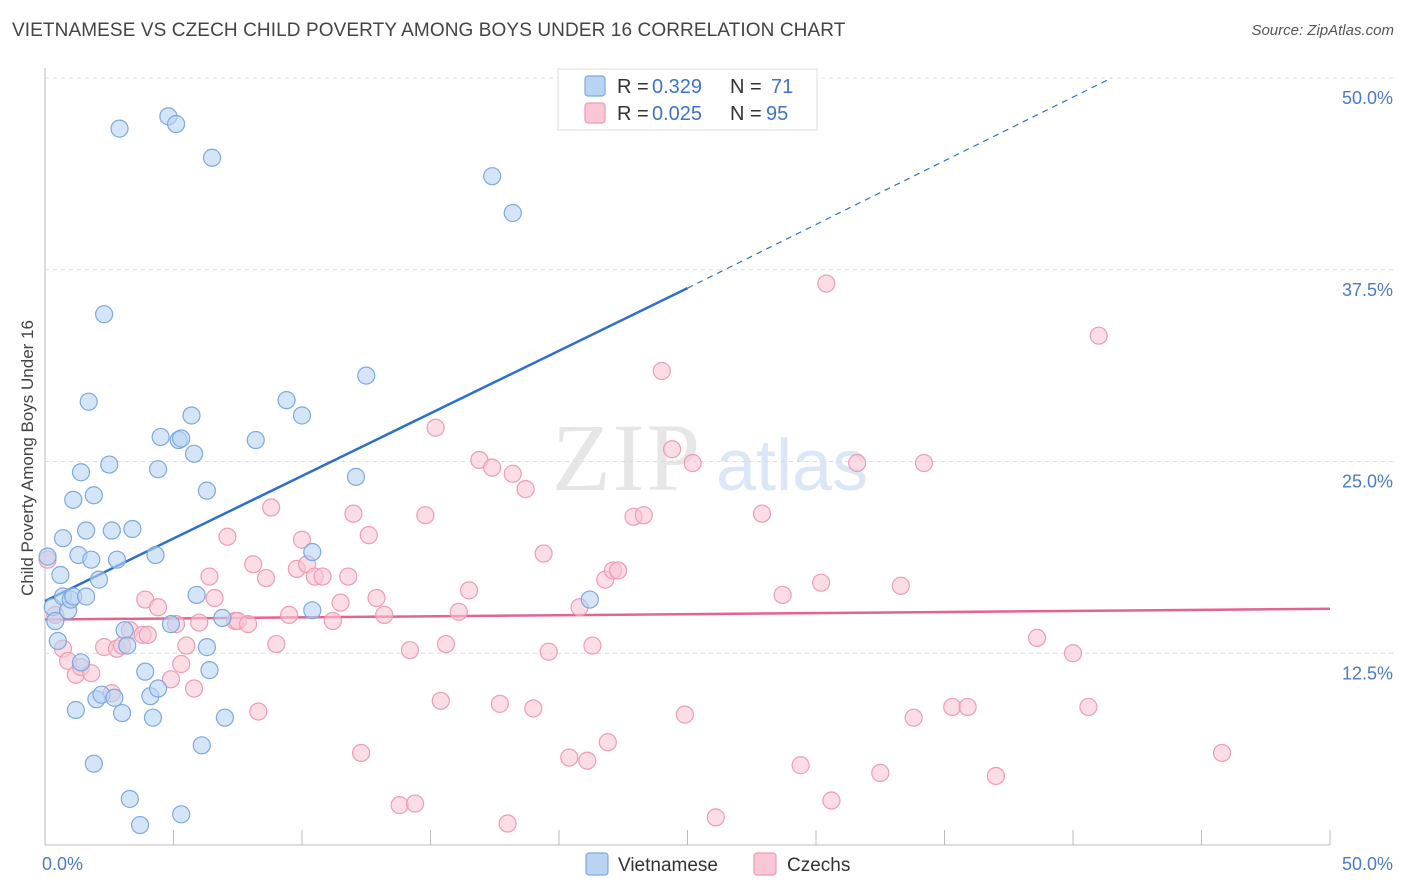 The image size is (1406, 892). I want to click on legend-bottom-vietnamese: Vietnamese, so click(668, 865).